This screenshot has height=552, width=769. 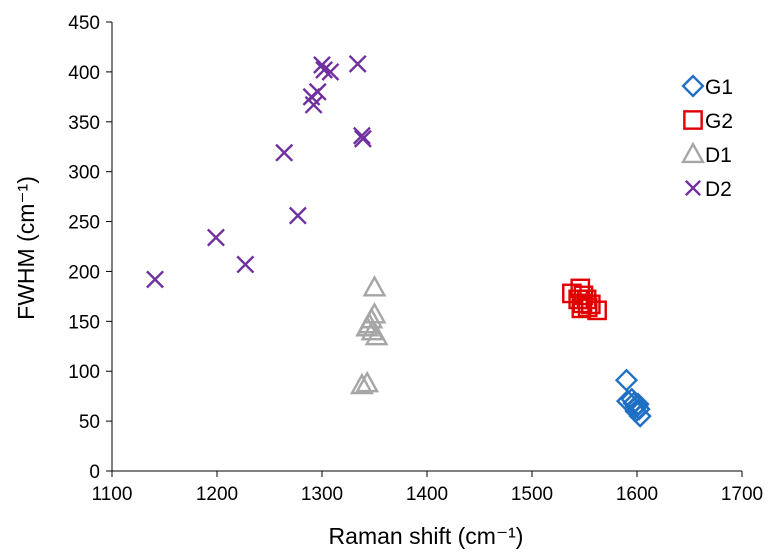 I want to click on y-tick-label: 350, so click(x=84, y=123).